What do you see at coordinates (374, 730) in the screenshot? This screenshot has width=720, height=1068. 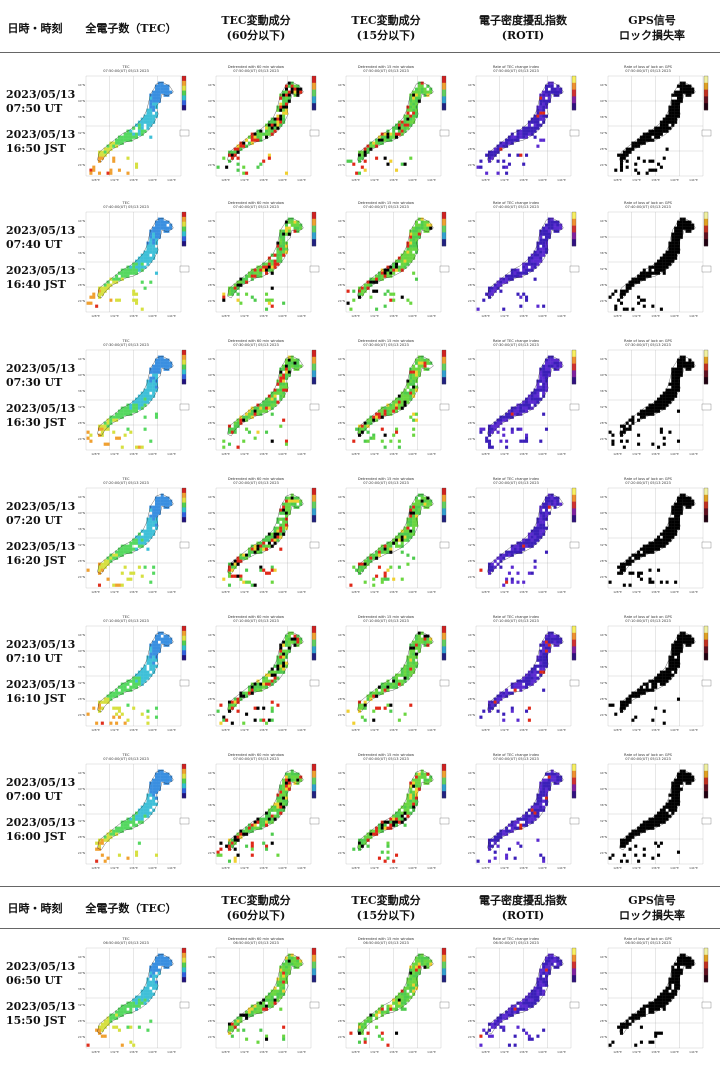 I see `lon-tick-label: 132°E` at bounding box center [374, 730].